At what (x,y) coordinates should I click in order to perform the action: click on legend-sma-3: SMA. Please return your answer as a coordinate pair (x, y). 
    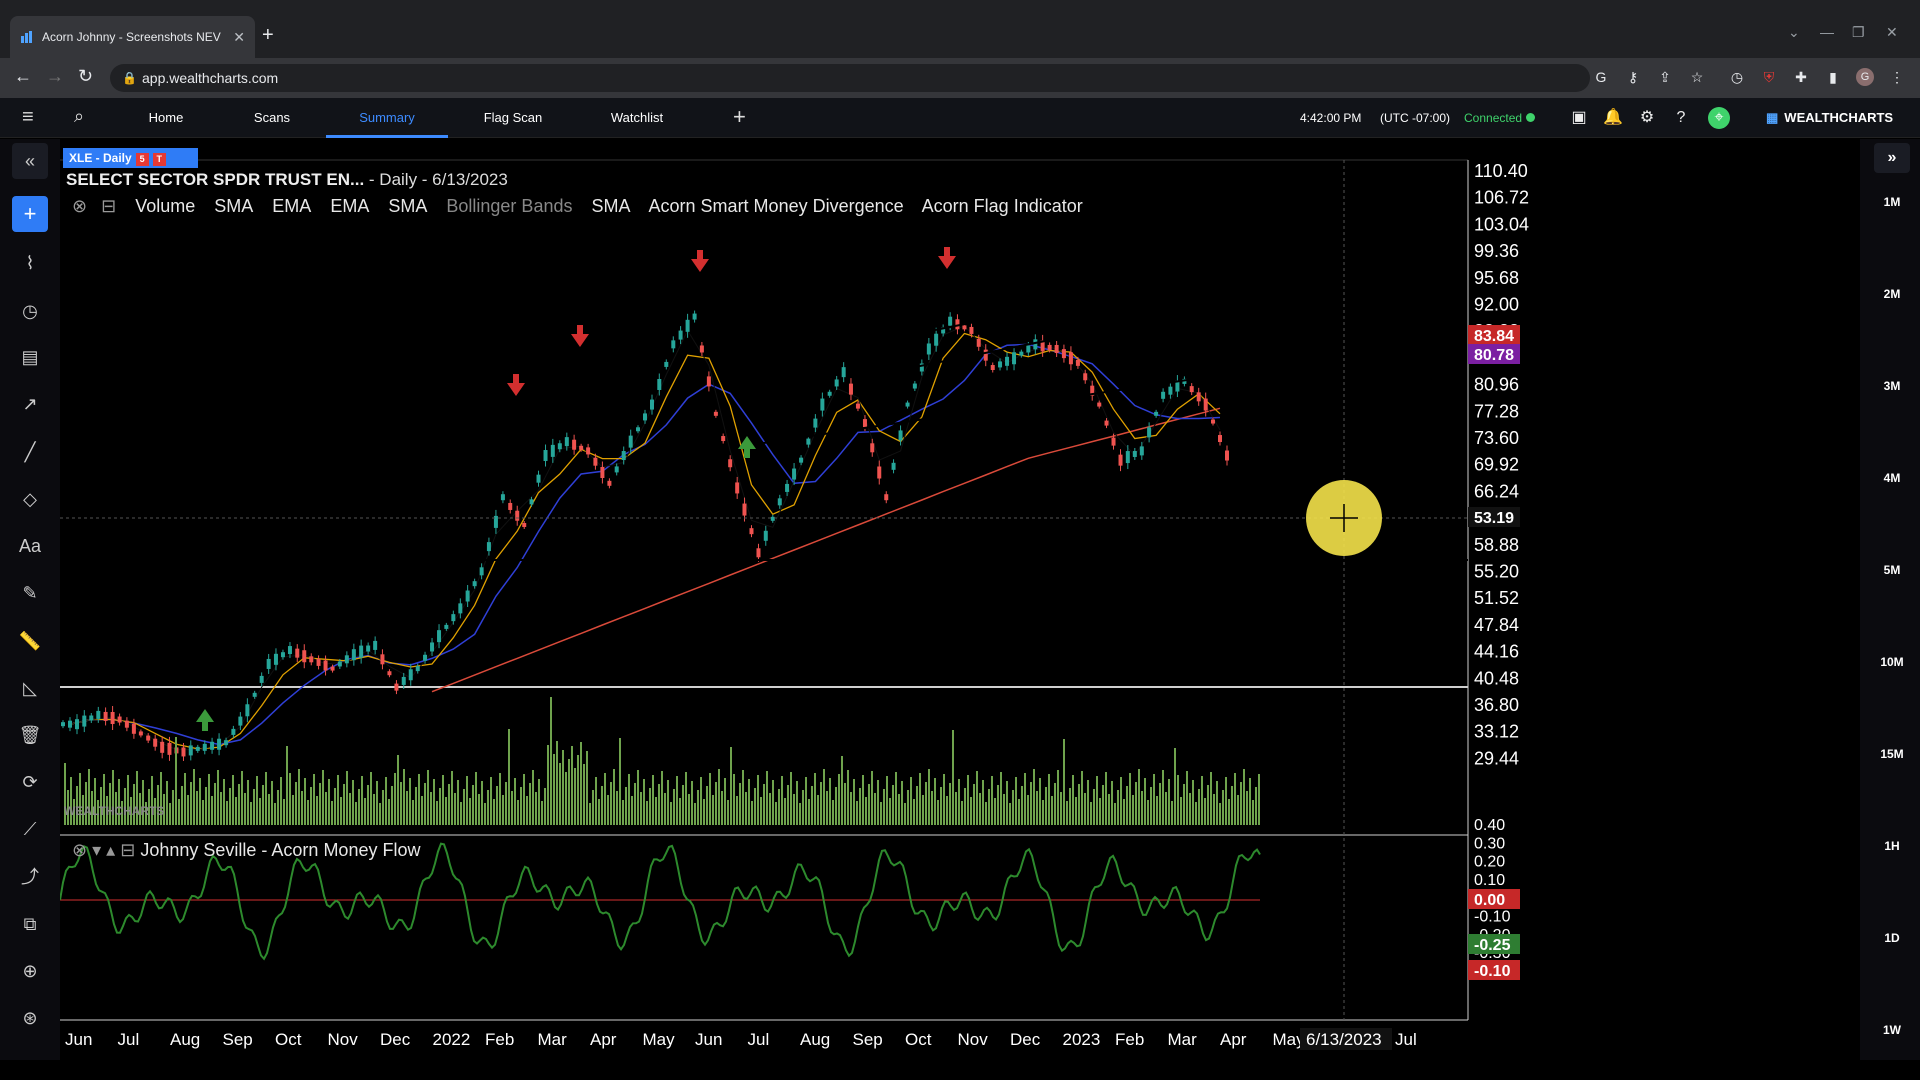
    Looking at the image, I should click on (611, 206).